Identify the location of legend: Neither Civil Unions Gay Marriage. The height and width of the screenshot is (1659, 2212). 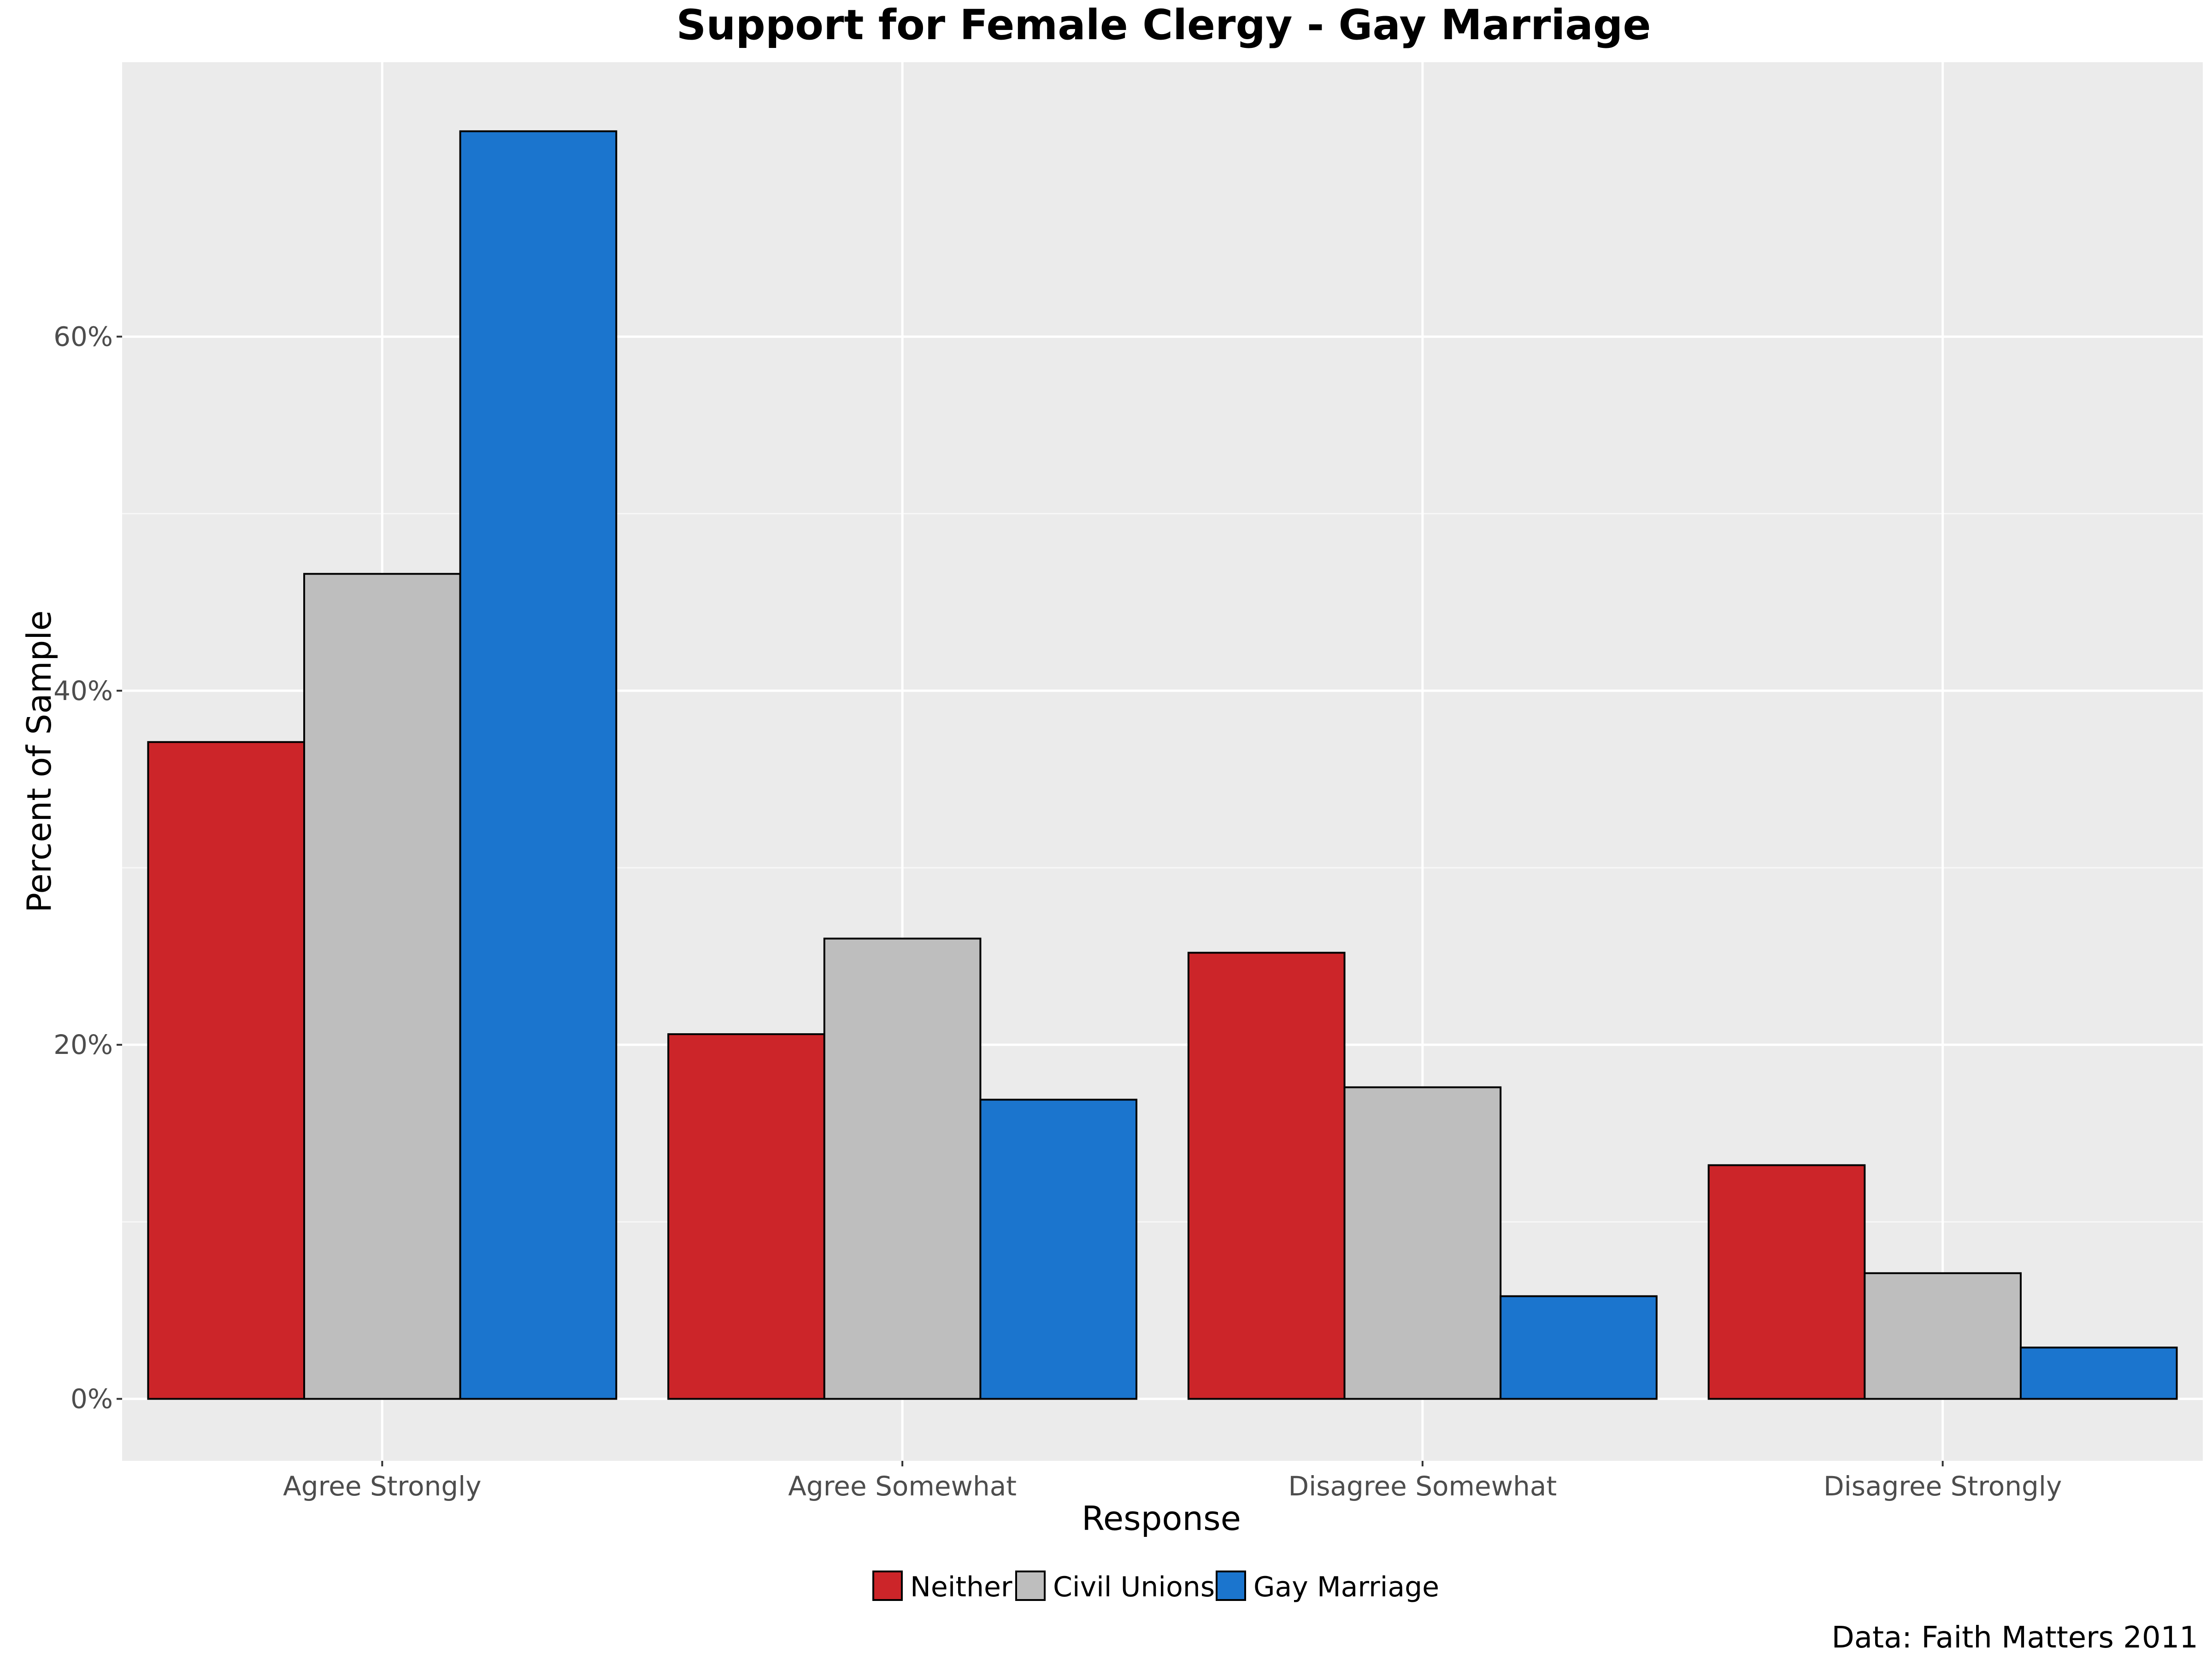
(1155, 1587).